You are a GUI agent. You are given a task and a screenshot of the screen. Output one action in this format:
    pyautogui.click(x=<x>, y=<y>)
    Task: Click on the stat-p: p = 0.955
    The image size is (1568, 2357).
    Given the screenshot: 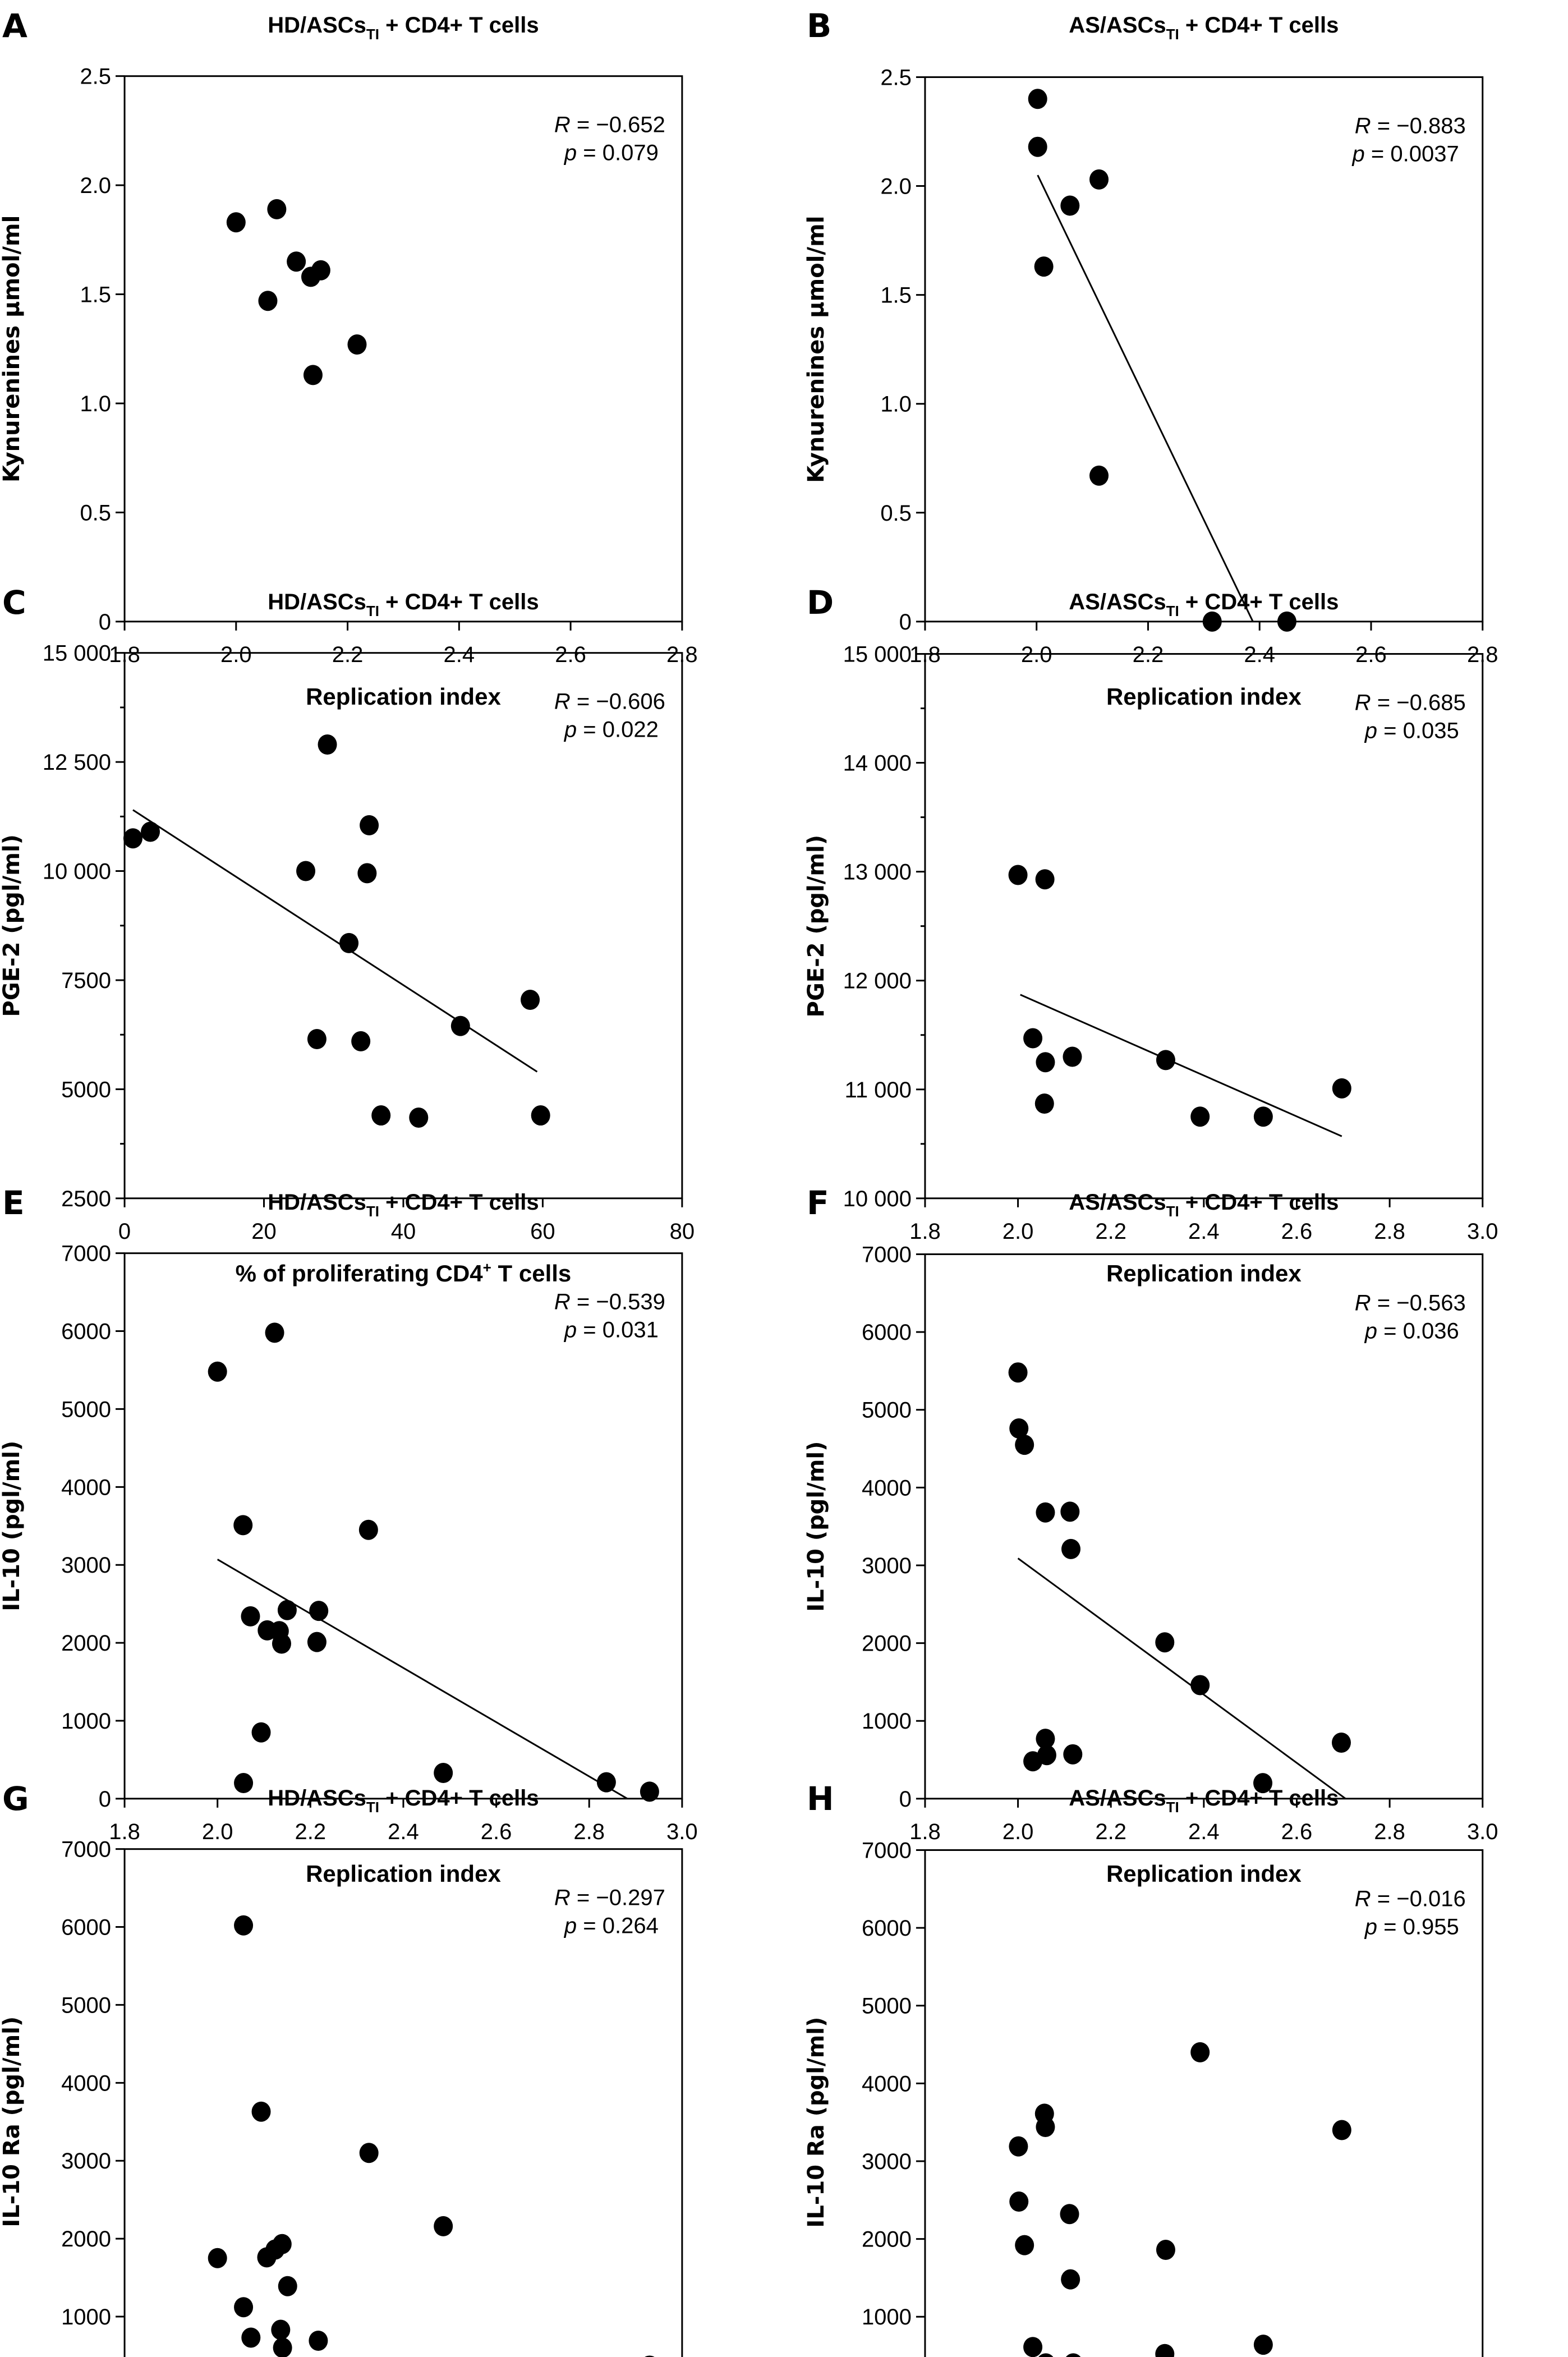 What is the action you would take?
    pyautogui.click(x=1411, y=1926)
    